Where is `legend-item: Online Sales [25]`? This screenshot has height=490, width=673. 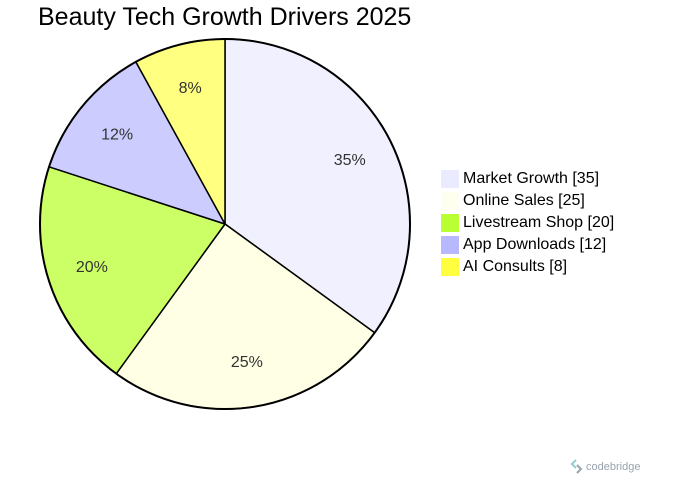
legend-item: Online Sales [25] is located at coordinates (527, 201).